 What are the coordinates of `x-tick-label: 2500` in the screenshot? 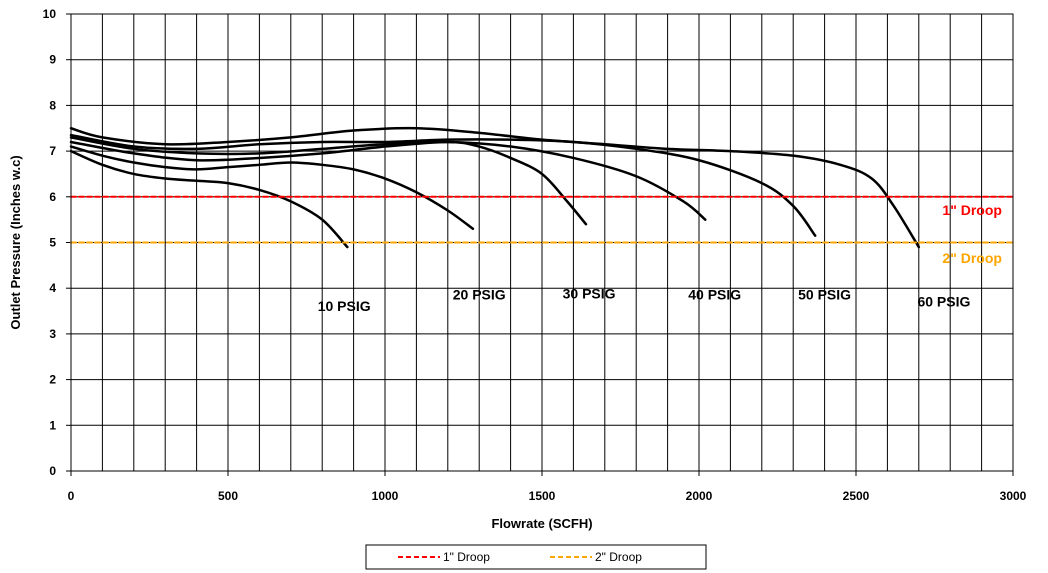 It's located at (856, 496).